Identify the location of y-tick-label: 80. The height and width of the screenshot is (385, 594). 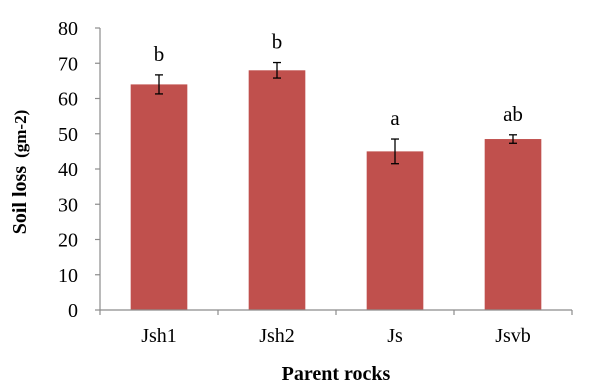
(68, 29).